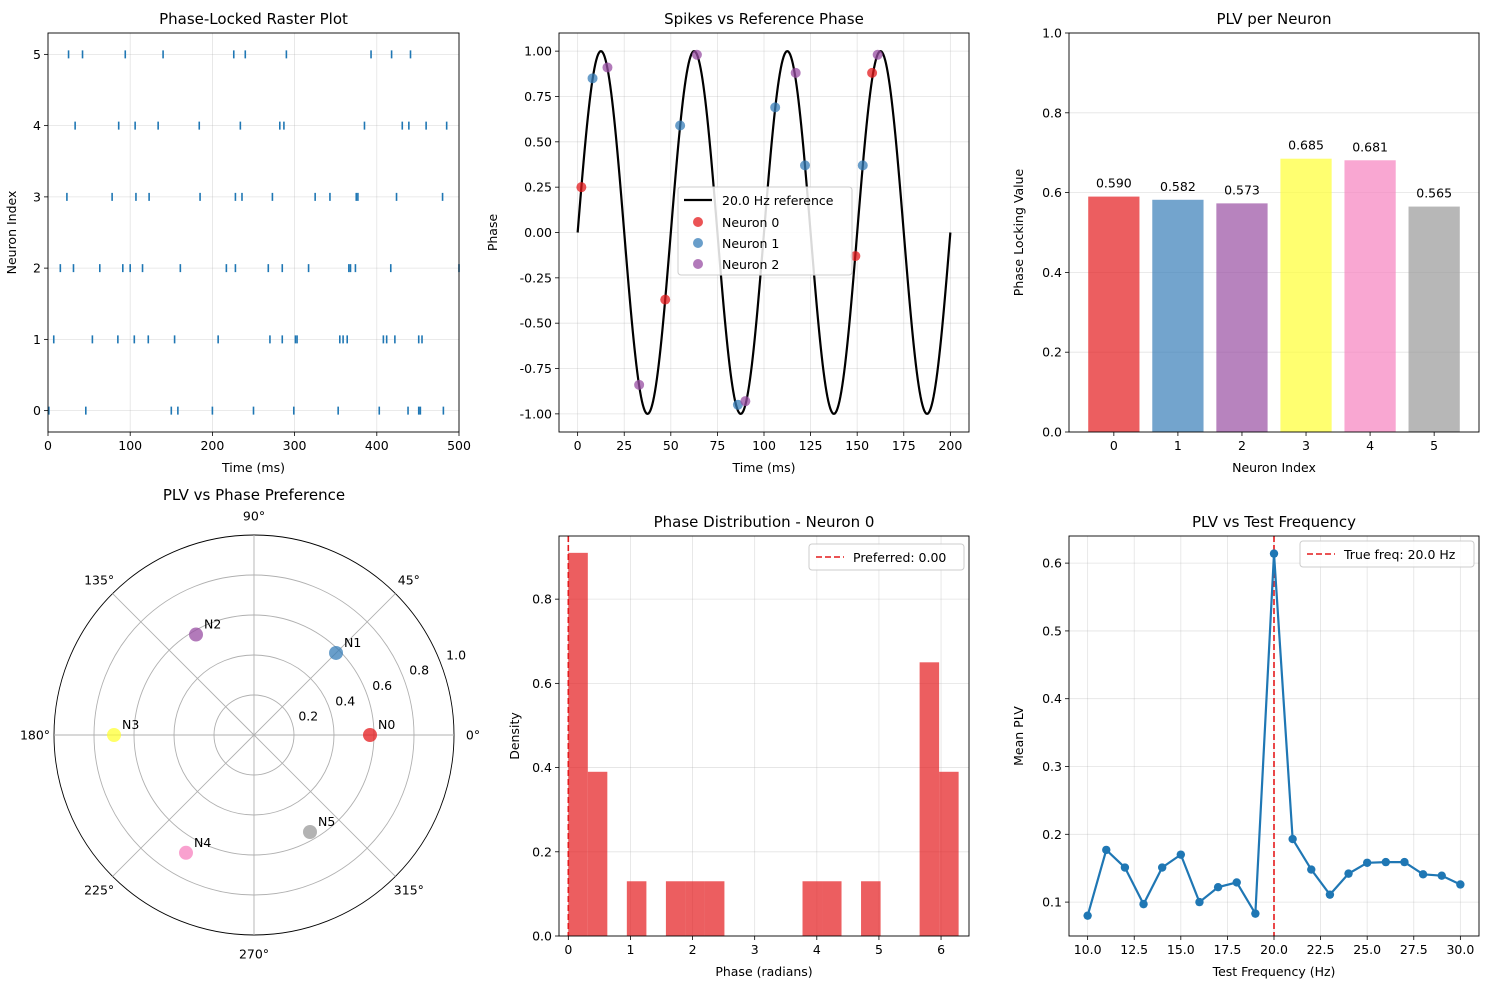 The image size is (1490, 989). What do you see at coordinates (308, 716) in the screenshot?
I see `radial-tick-label: 0.2` at bounding box center [308, 716].